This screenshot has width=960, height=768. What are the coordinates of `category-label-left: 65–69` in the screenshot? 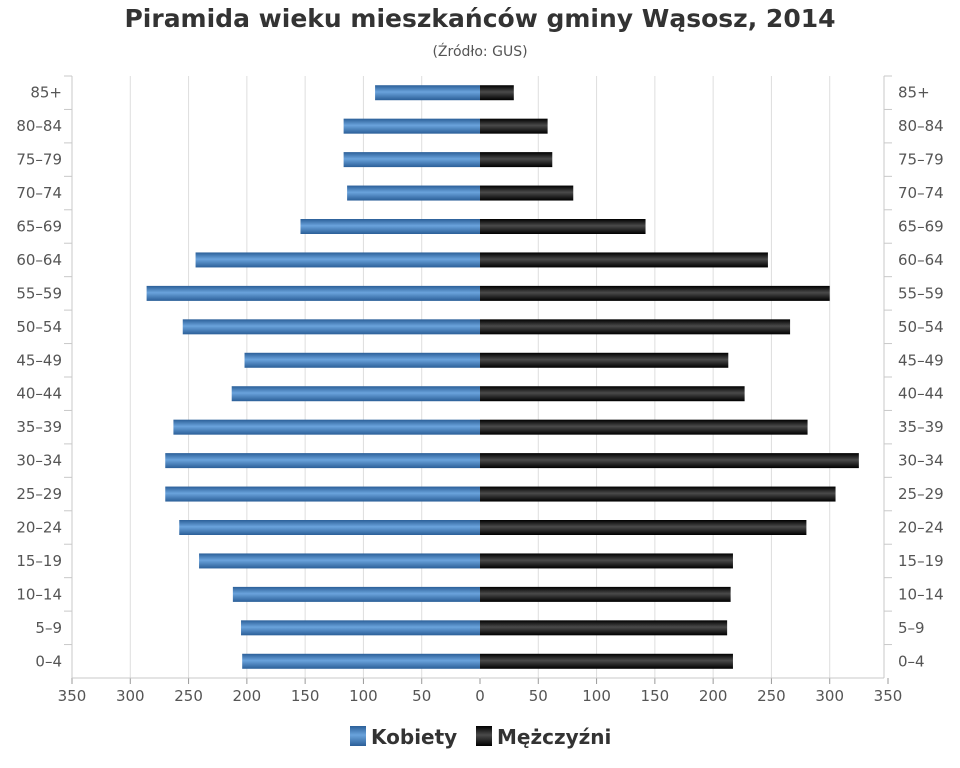 It's located at (39, 227).